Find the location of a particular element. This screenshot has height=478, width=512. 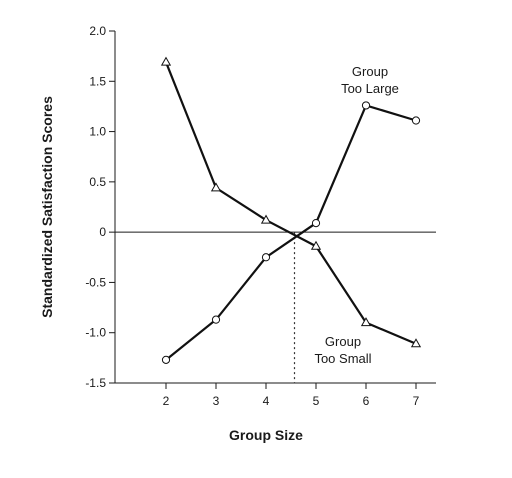

y-tick-label: 0.5 is located at coordinates (97, 182).